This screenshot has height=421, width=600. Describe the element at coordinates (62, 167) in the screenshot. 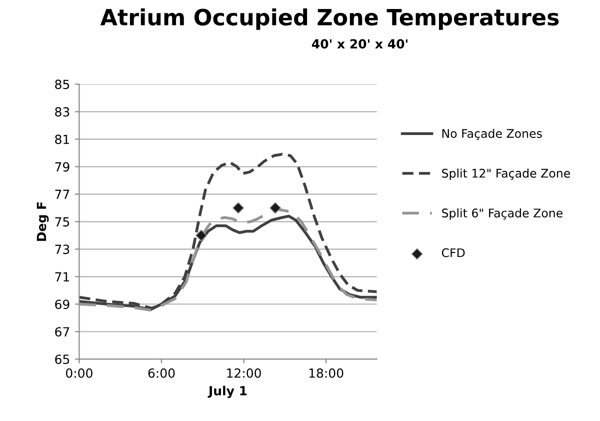

I see `y-tick-label: 79` at that location.